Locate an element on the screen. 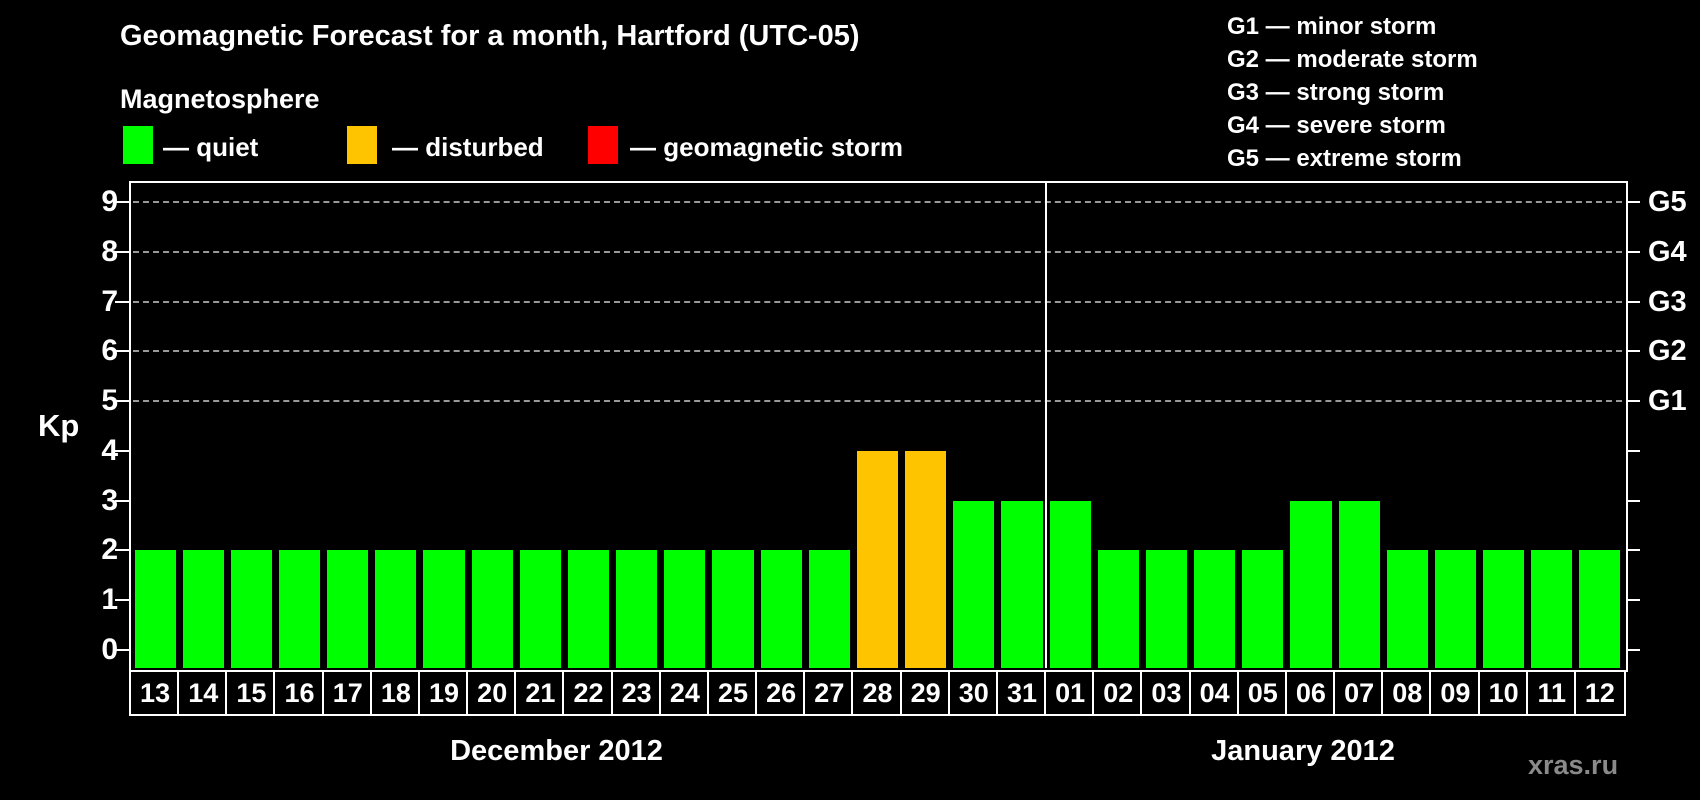  y-tick-label-1: 1 is located at coordinates (109, 600).